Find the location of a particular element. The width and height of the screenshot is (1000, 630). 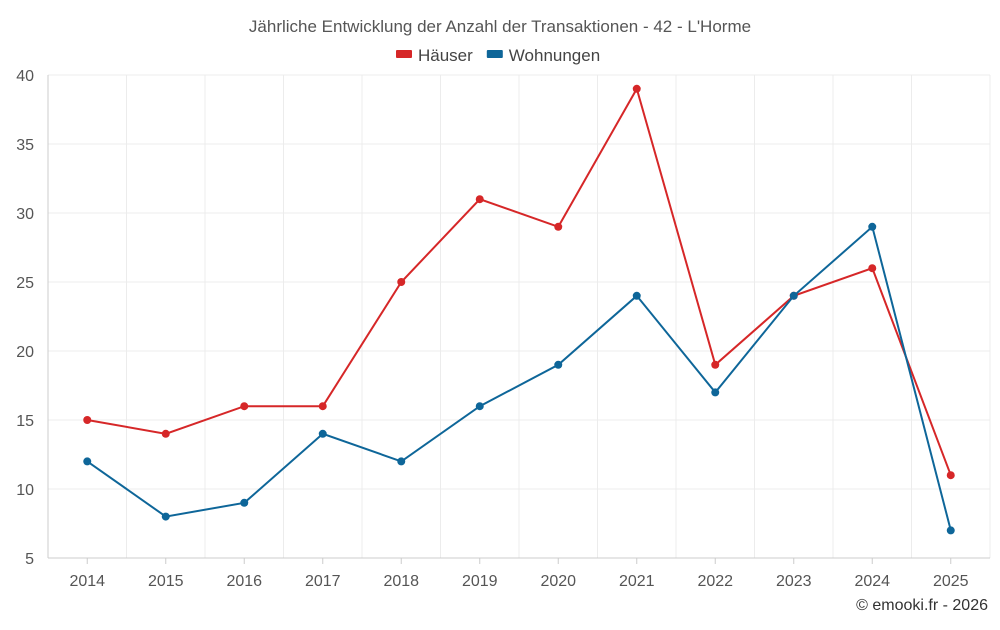

x-tick-label: 2019 is located at coordinates (480, 581).